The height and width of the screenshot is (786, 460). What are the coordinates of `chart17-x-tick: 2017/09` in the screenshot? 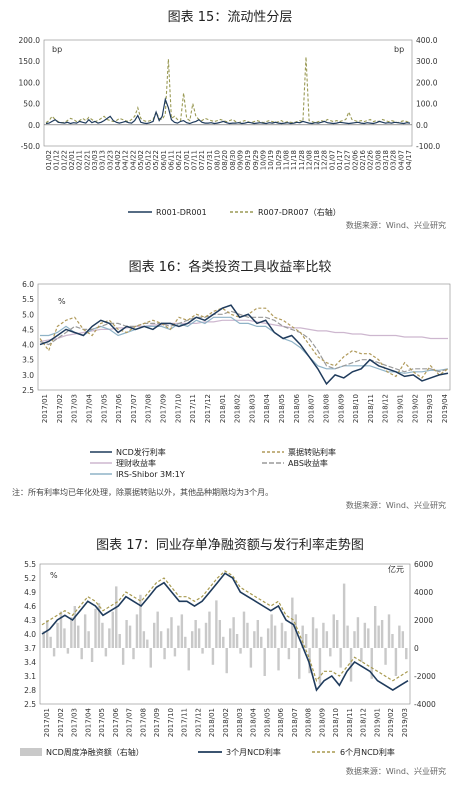 It's located at (157, 722).